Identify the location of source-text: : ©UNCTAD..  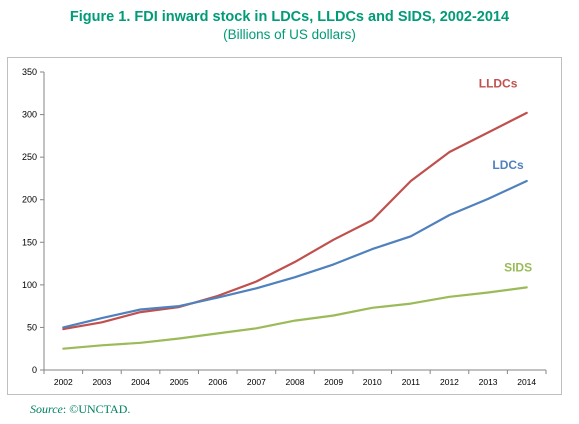
(96, 409).